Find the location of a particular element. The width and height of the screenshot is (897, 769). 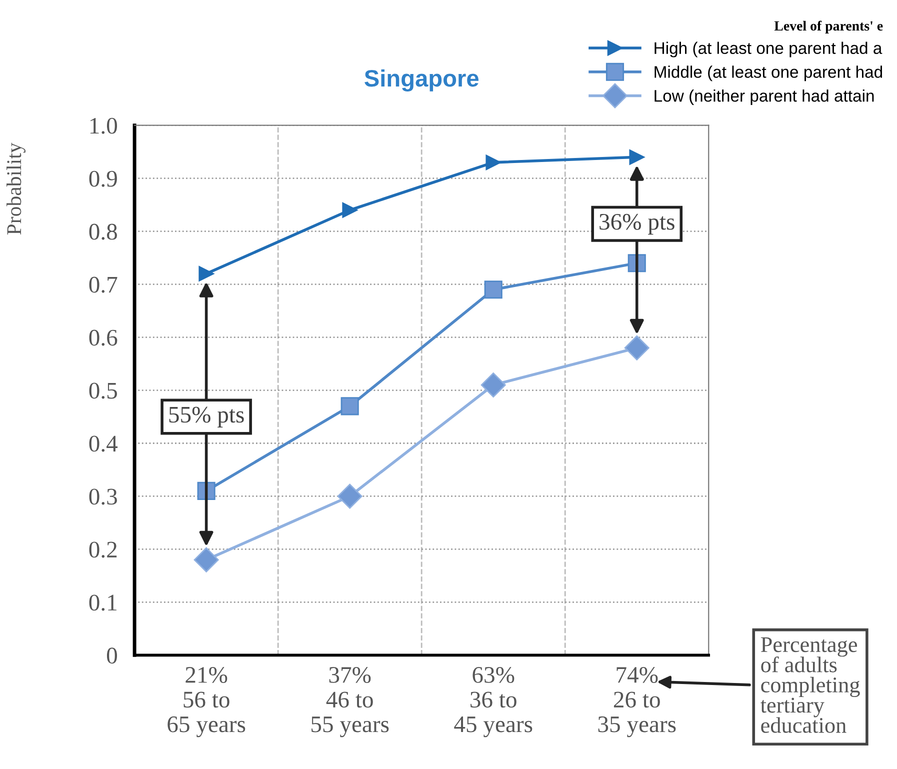

y-tick-label: 0.9 is located at coordinates (103, 178).